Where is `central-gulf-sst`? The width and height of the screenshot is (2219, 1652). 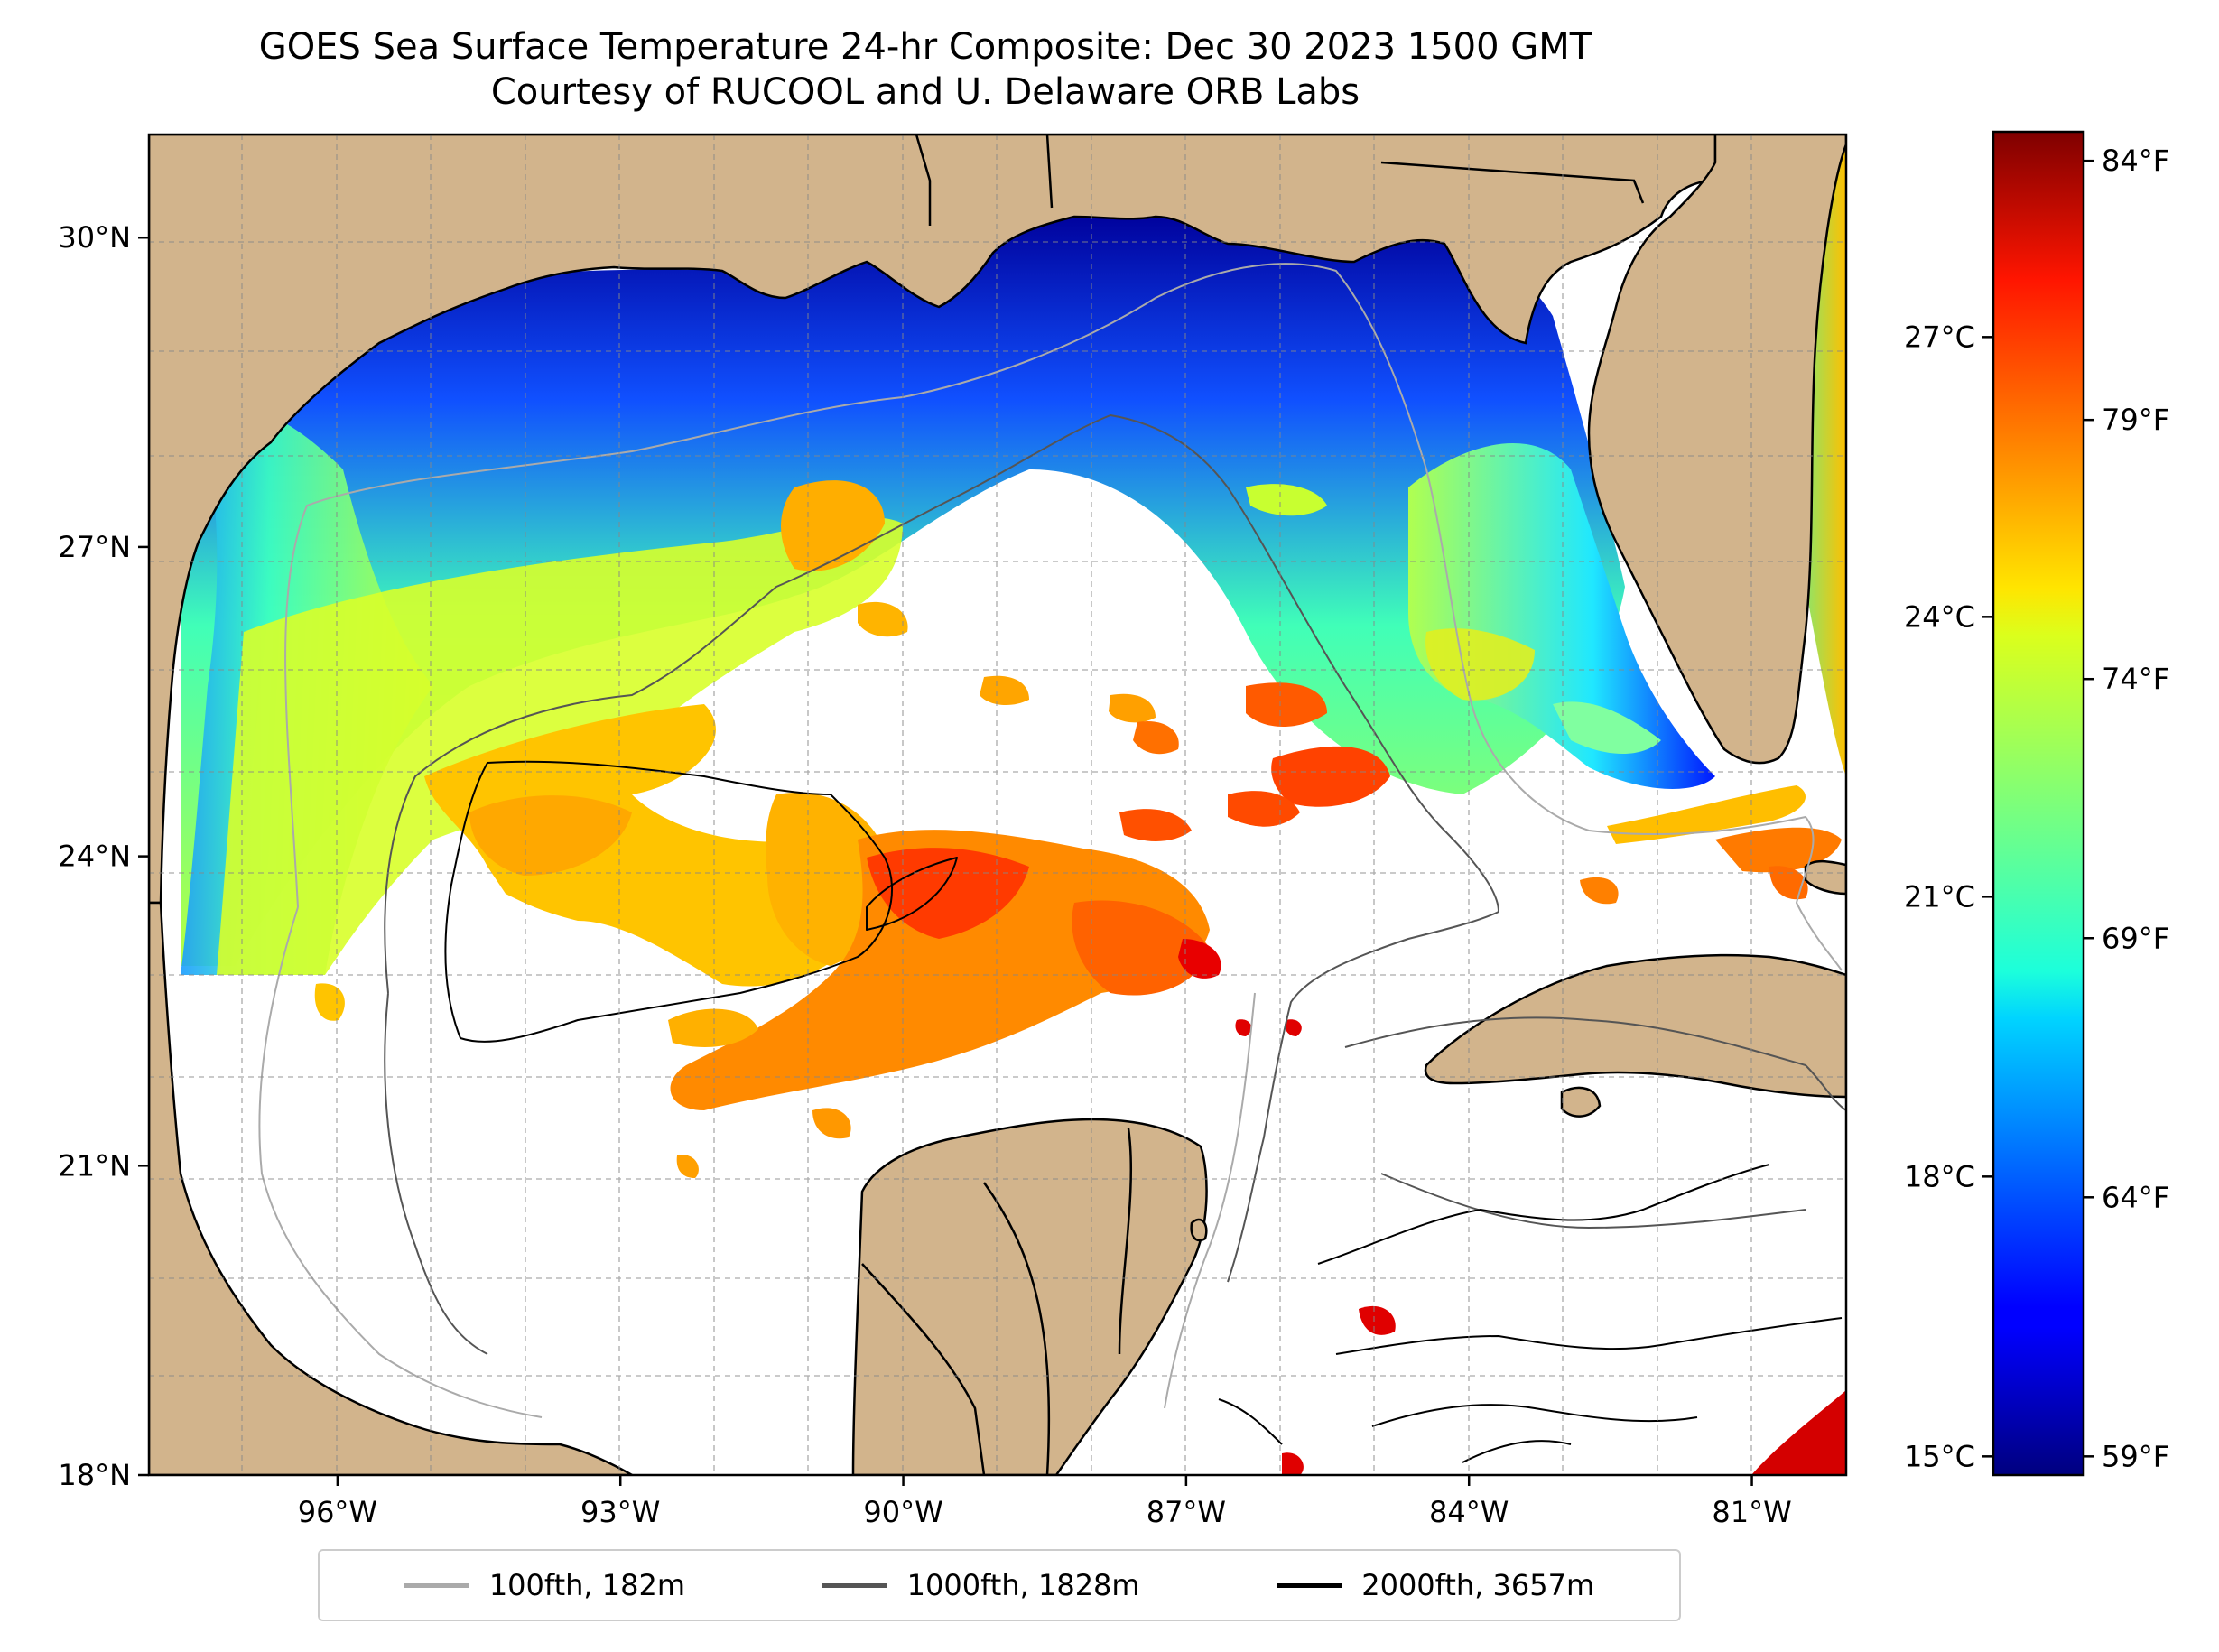 central-gulf-sst is located at coordinates (649, 845).